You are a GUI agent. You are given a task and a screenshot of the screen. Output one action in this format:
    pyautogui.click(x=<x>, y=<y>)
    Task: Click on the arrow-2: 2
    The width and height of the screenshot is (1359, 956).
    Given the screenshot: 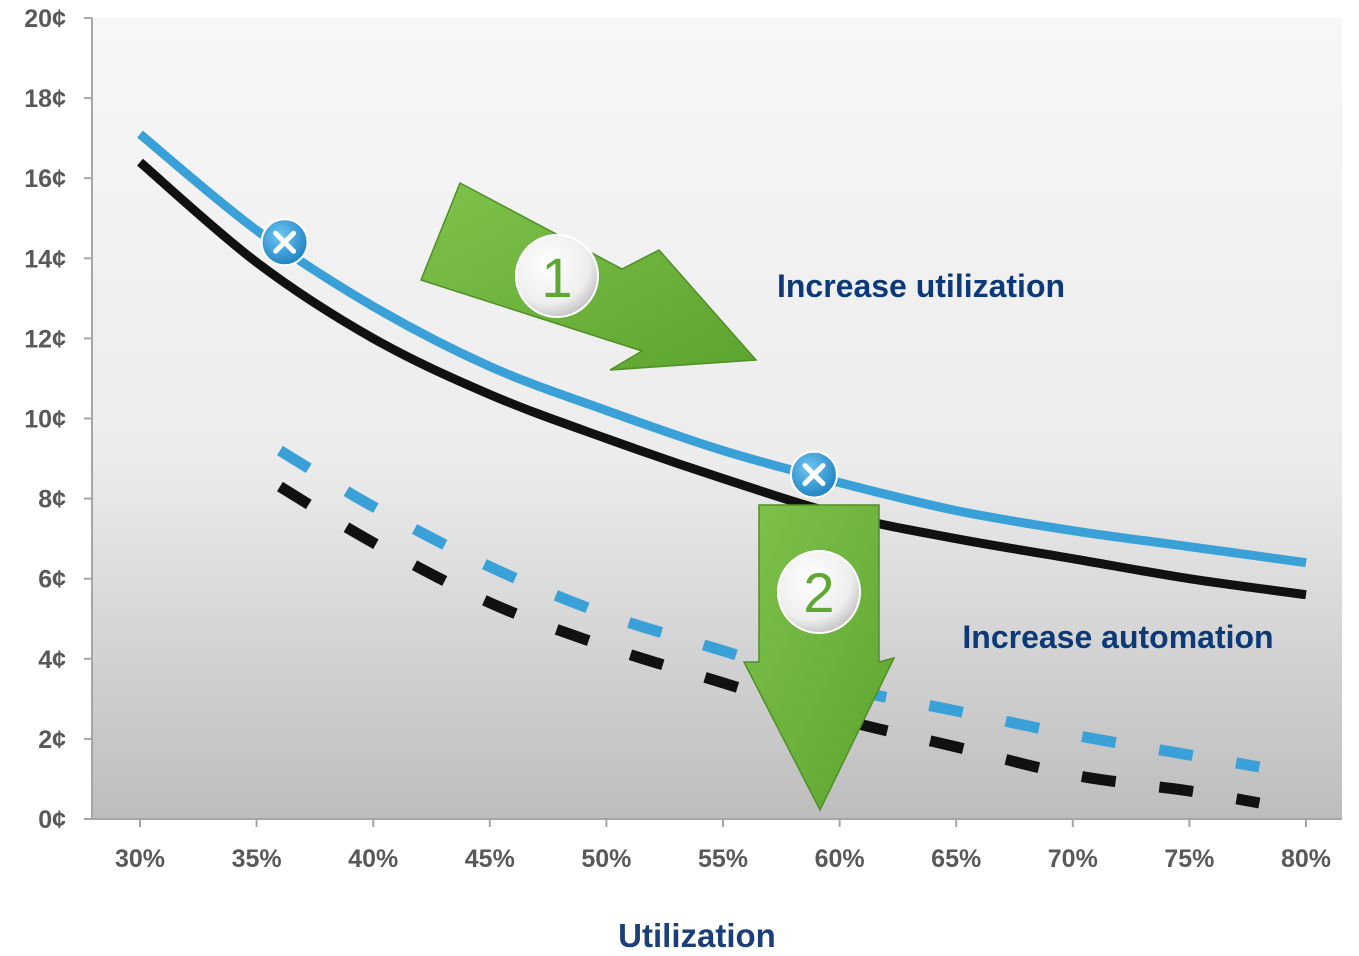 What is the action you would take?
    pyautogui.click(x=819, y=658)
    